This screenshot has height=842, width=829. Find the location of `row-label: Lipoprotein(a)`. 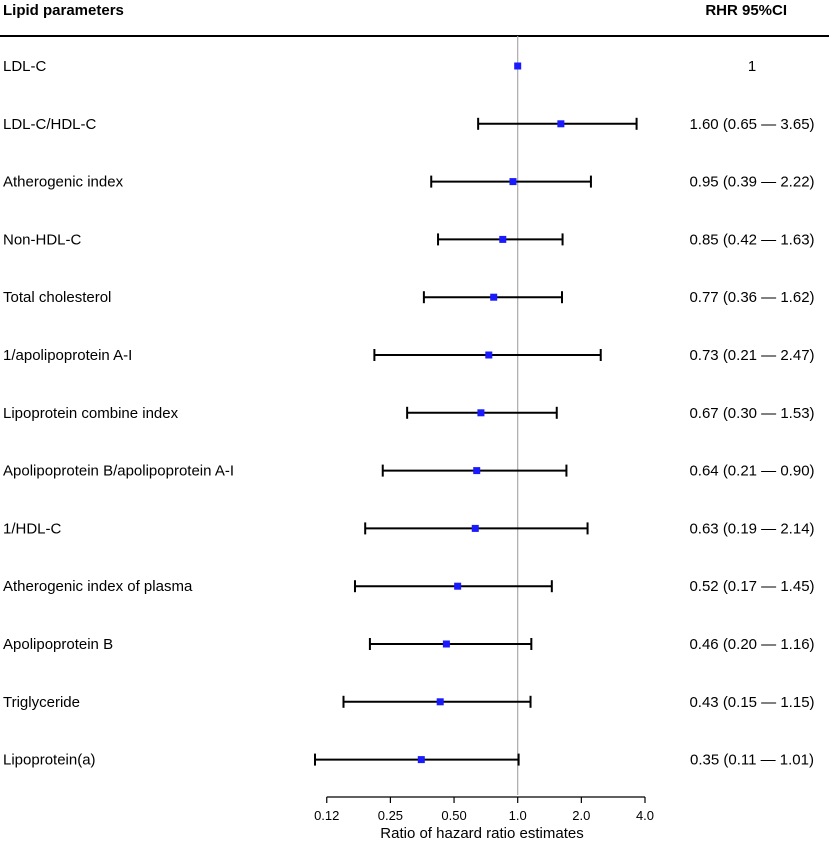

row-label: Lipoprotein(a) is located at coordinates (49, 760).